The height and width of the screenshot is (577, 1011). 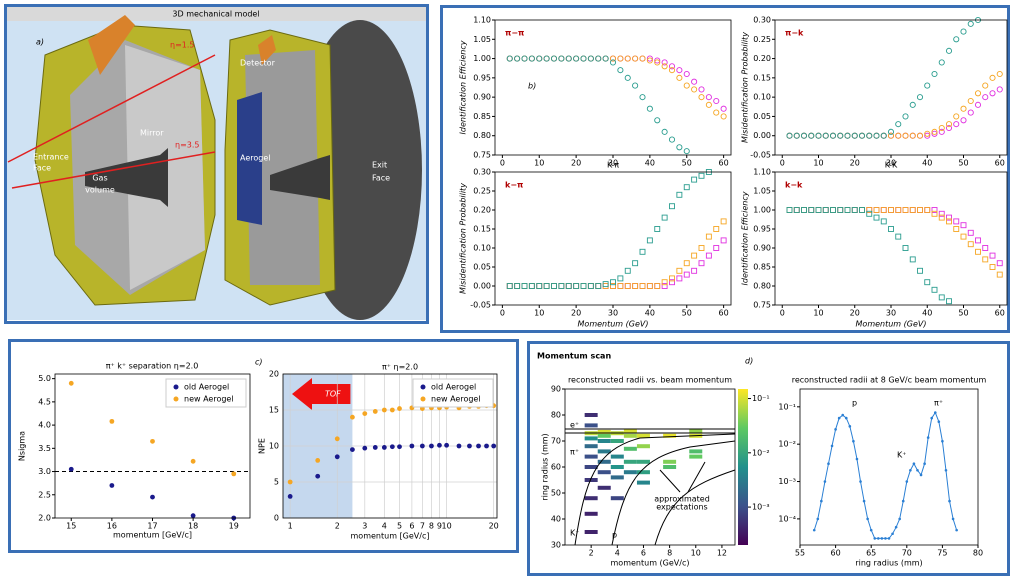 What do you see at coordinates (482, 172) in the screenshot?
I see `y-tick-label: 0.30` at bounding box center [482, 172].